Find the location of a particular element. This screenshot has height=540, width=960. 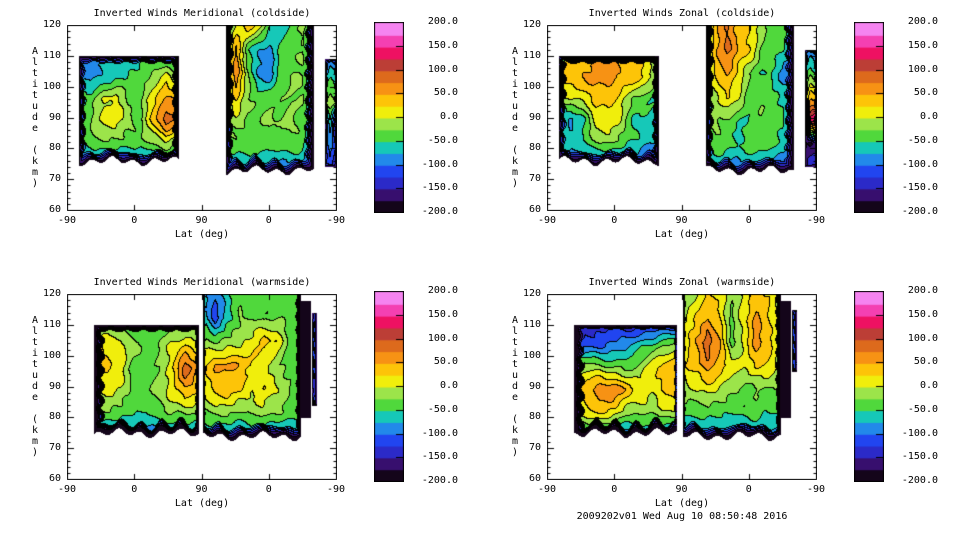

panel-title: Inverted Winds Meridional (warmside) is located at coordinates (202, 282).